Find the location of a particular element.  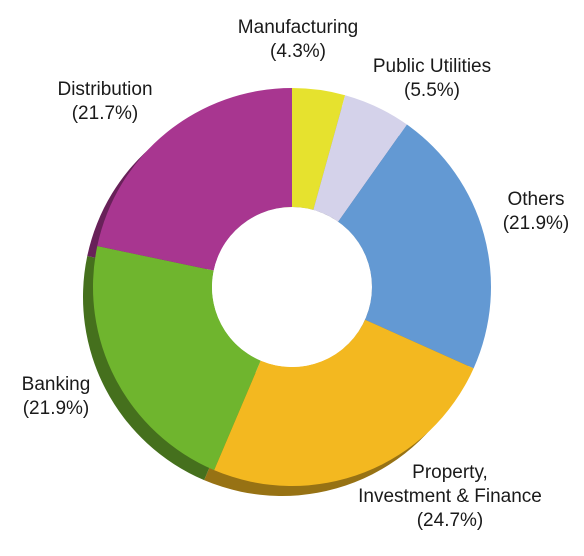

slice-label-manufacturing: Manufacturing (4.3%) is located at coordinates (298, 39).